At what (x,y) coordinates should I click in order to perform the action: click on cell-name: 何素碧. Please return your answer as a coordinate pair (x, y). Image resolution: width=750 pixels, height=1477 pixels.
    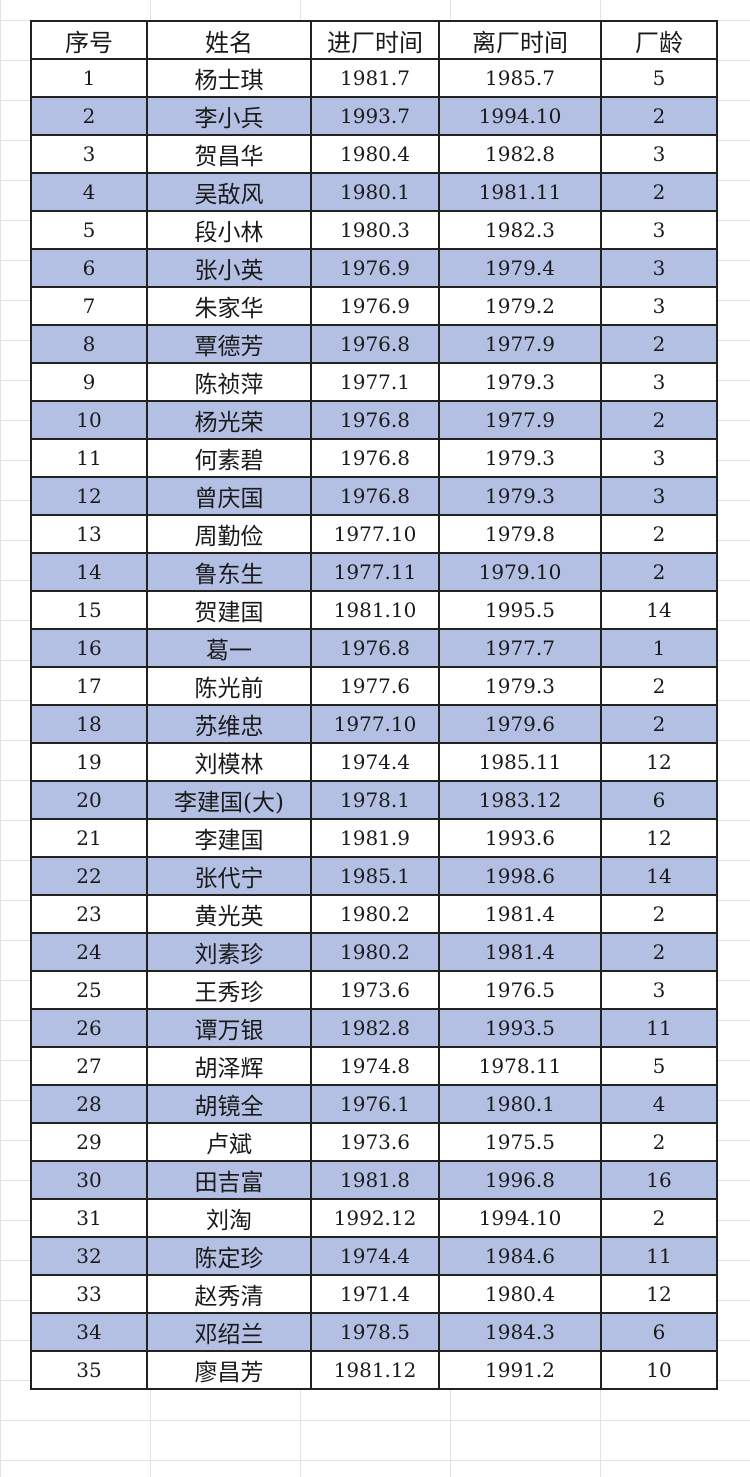
    Looking at the image, I should click on (229, 458).